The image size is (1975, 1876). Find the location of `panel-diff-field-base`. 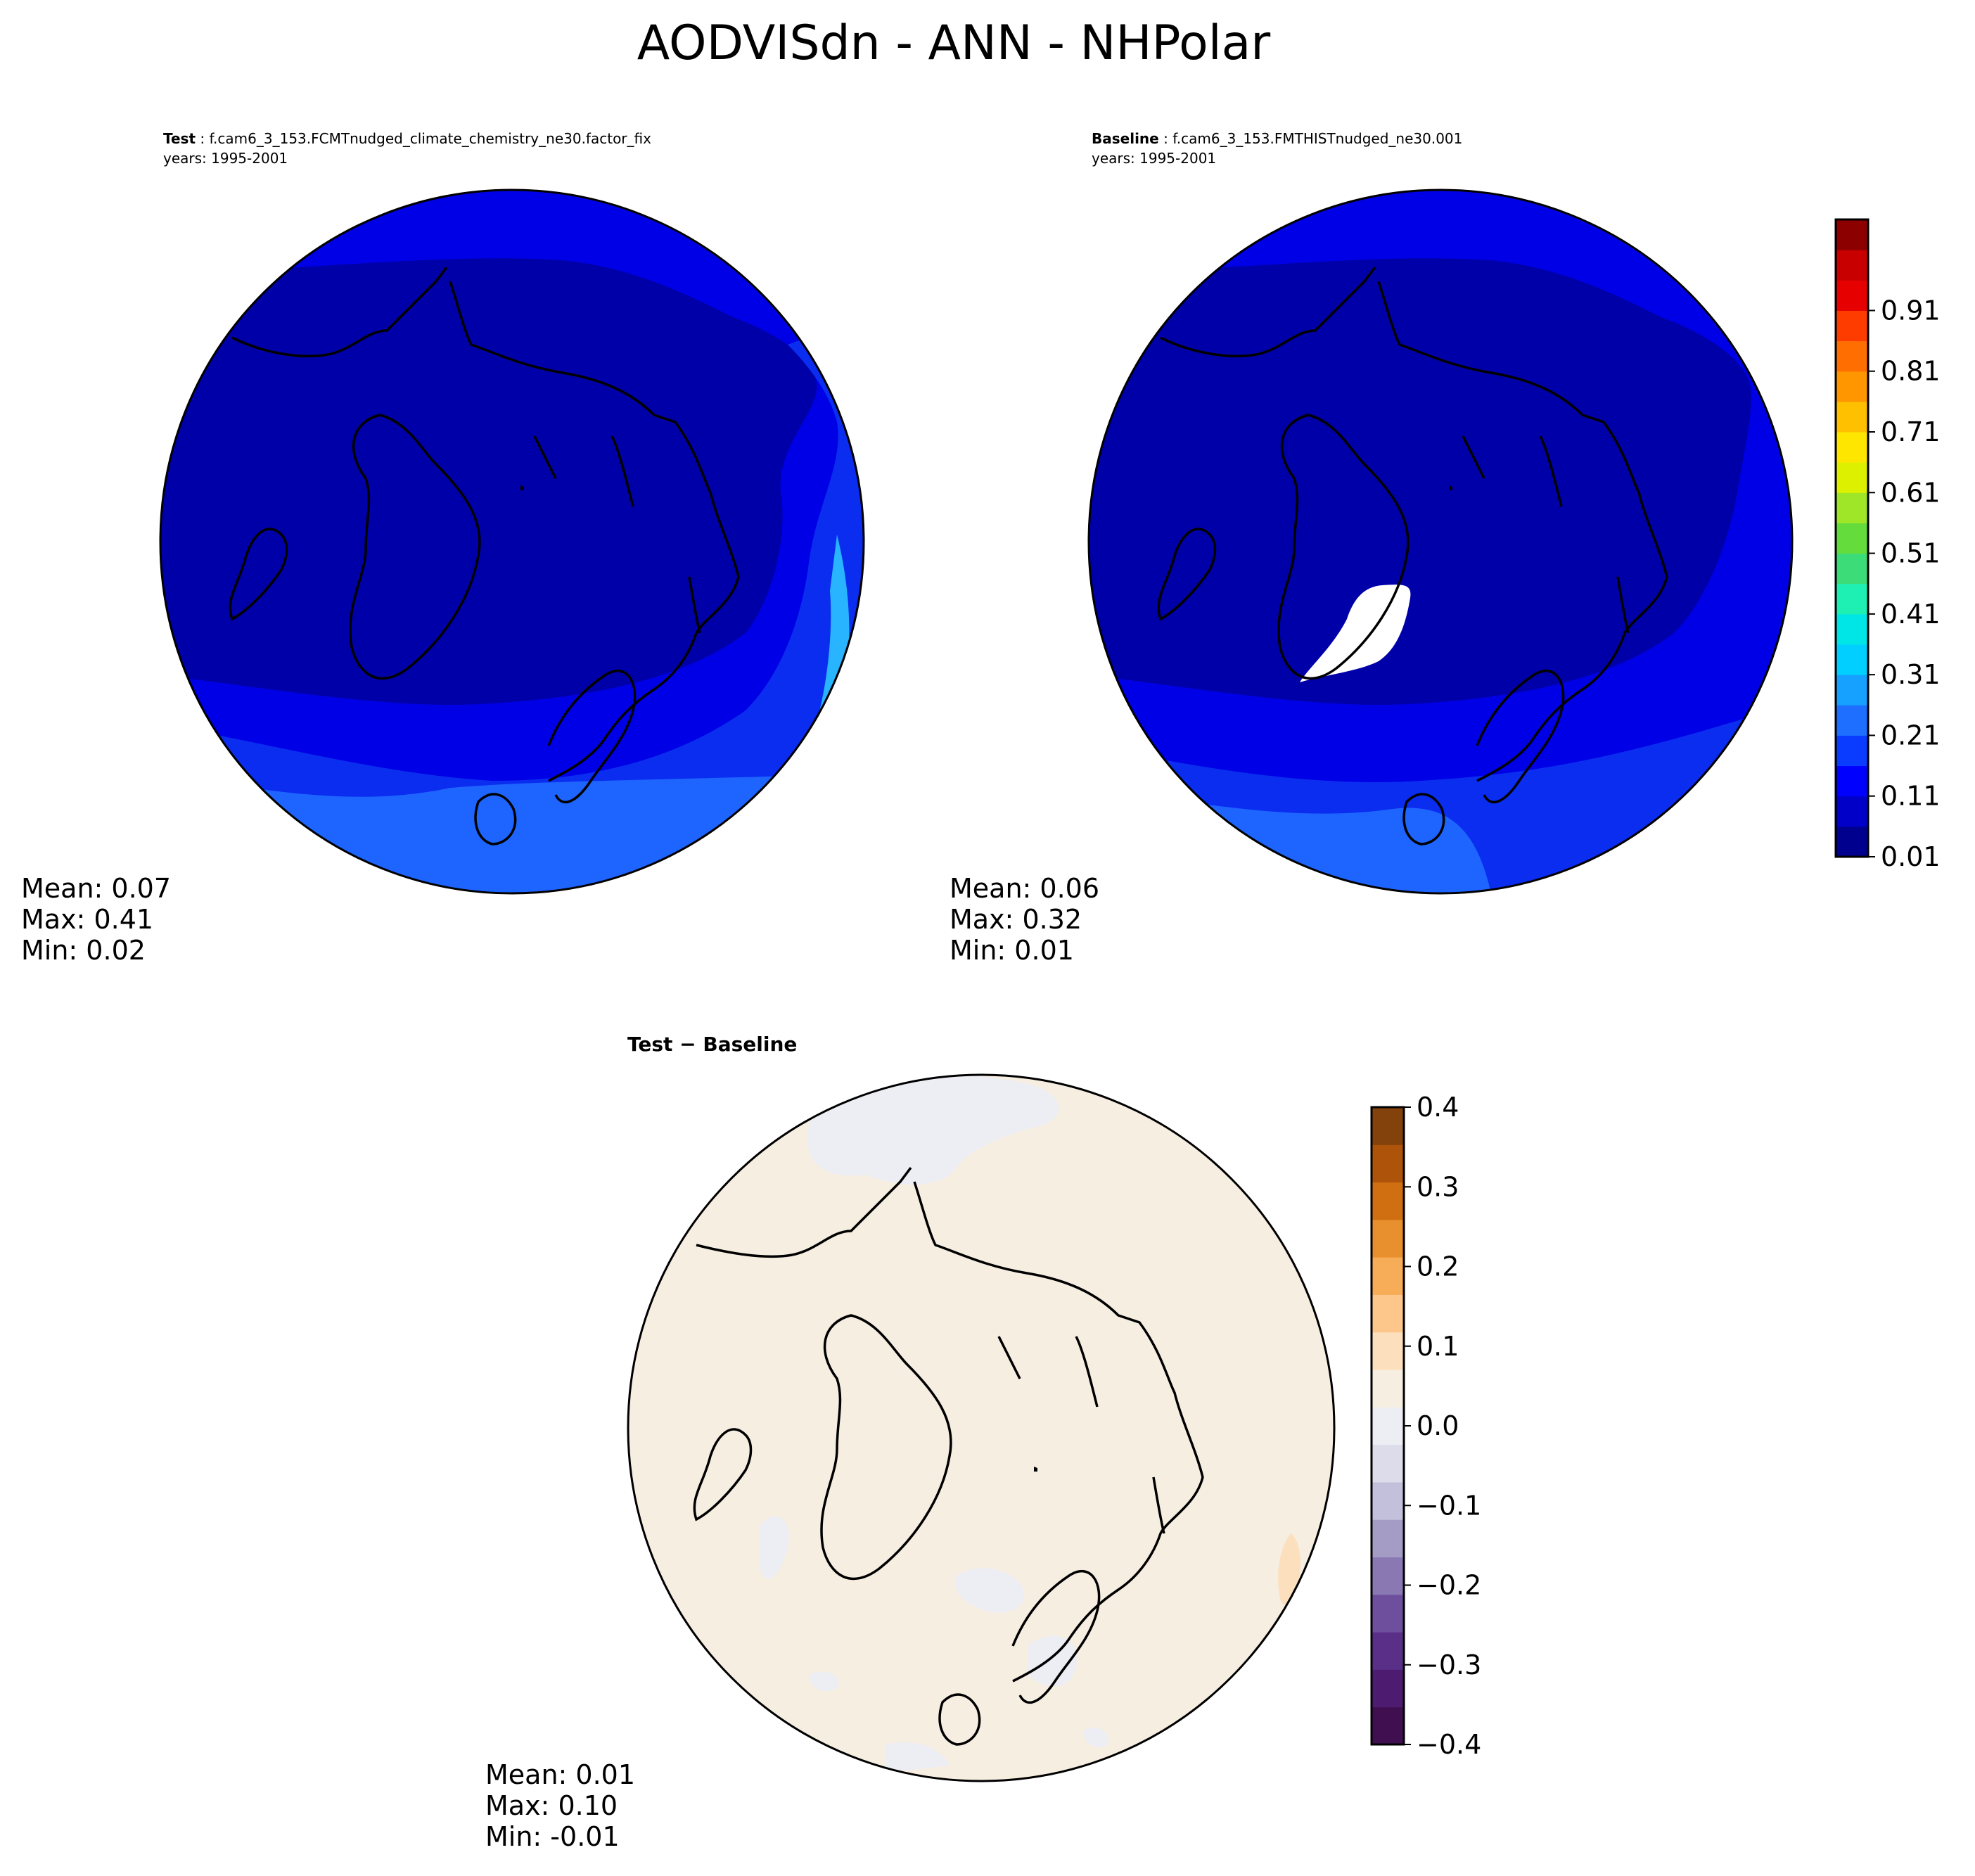

panel-diff-field-base is located at coordinates (981, 1428).